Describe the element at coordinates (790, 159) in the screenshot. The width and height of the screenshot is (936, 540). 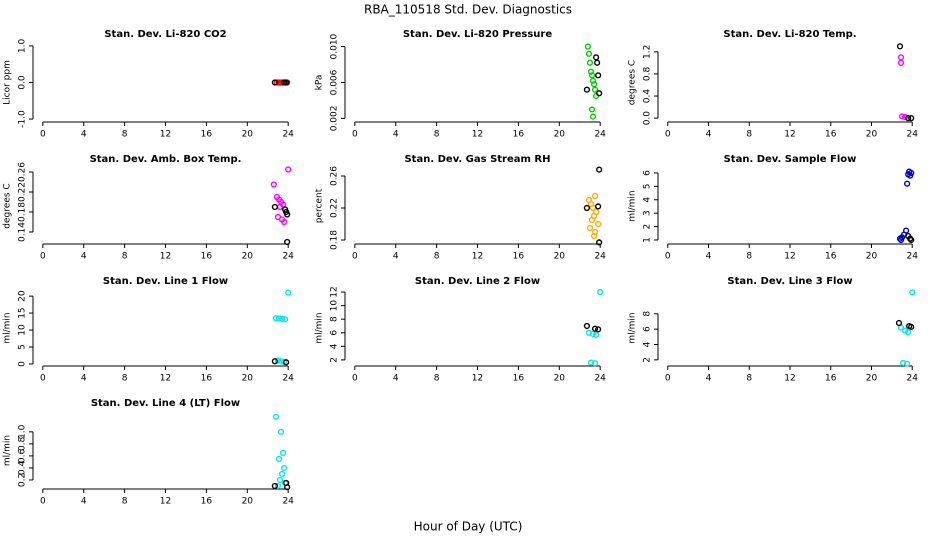
I see `panel-title: Stan. Dev. Sample Flow` at that location.